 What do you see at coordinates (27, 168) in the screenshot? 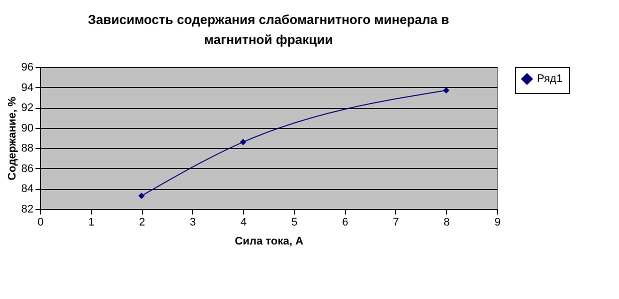
I see `y-tick-label: 86` at bounding box center [27, 168].